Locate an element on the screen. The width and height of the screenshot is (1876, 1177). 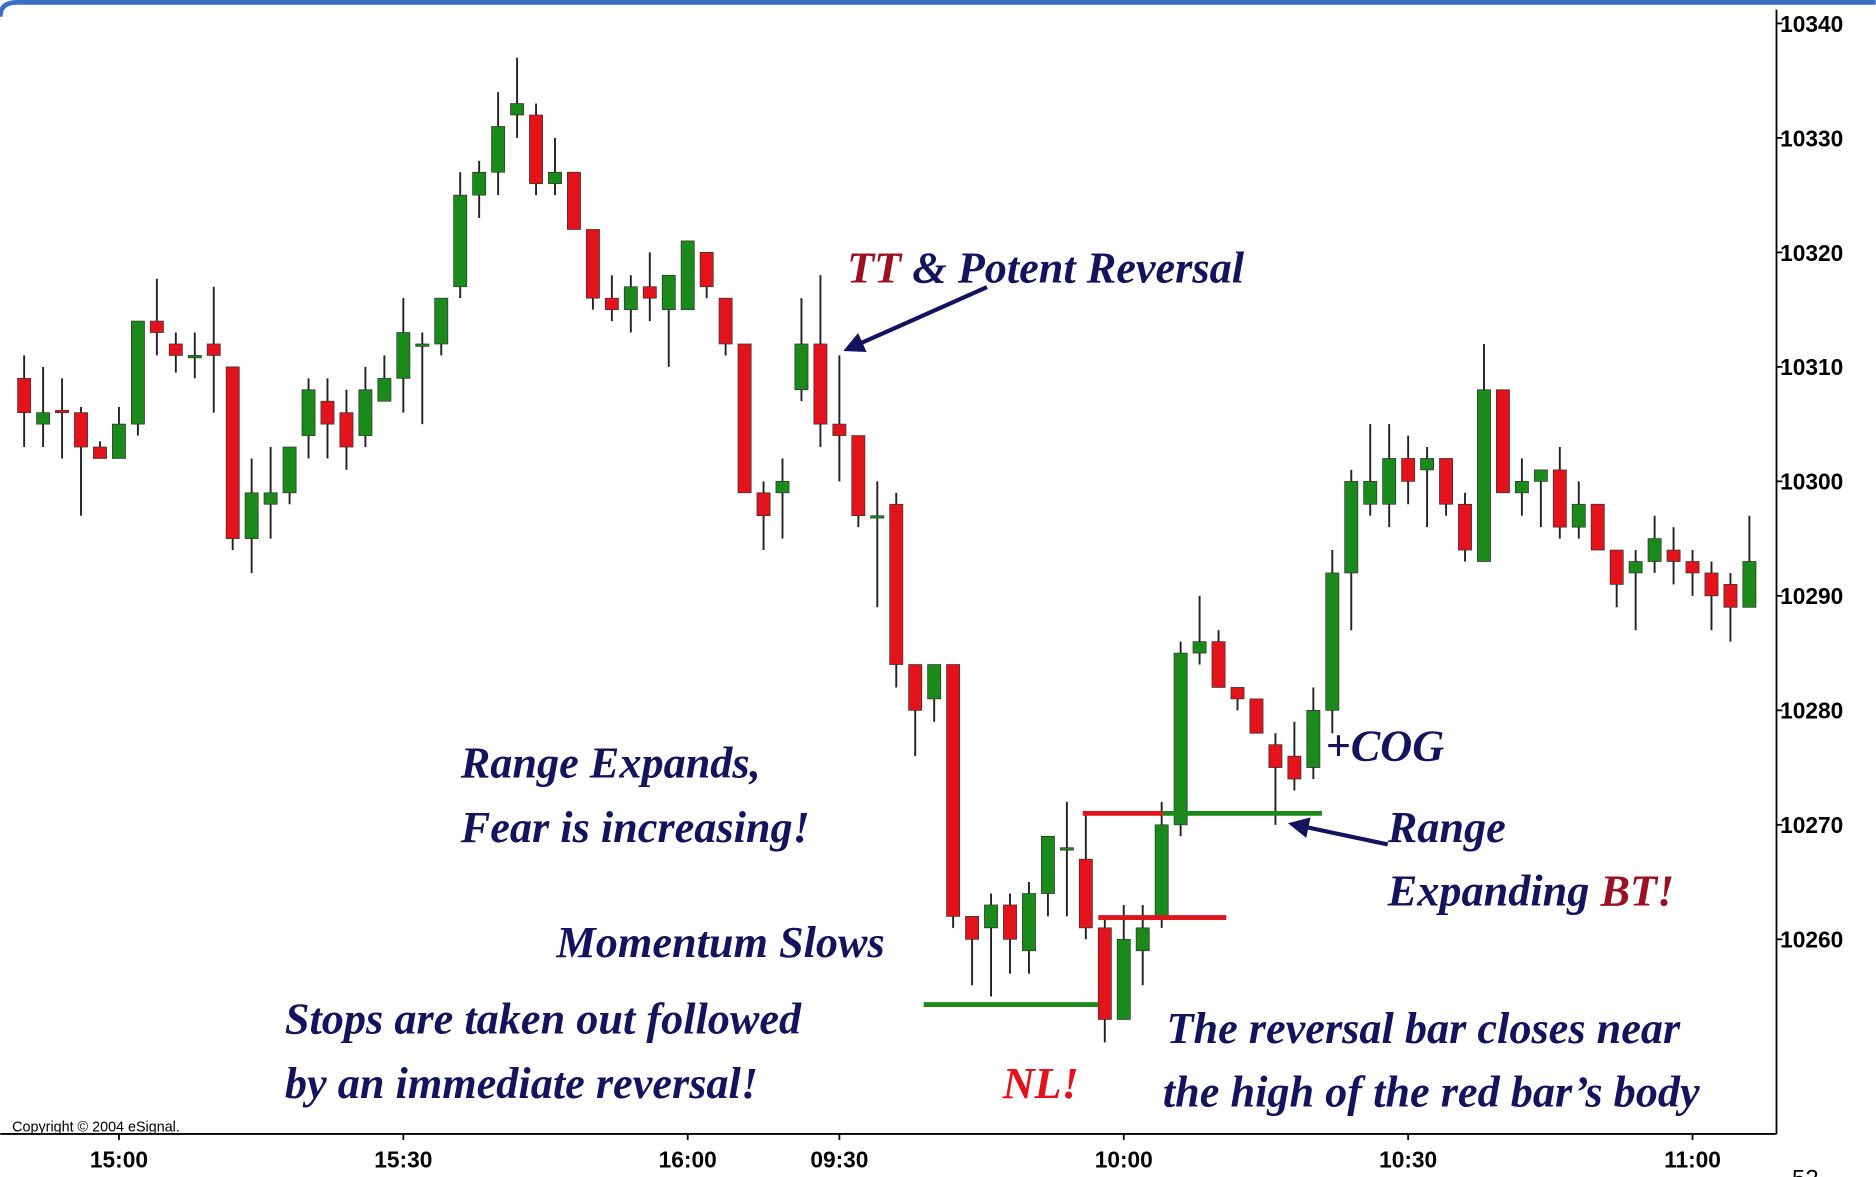
annotation: Fear is increasing! is located at coordinates (635, 827).